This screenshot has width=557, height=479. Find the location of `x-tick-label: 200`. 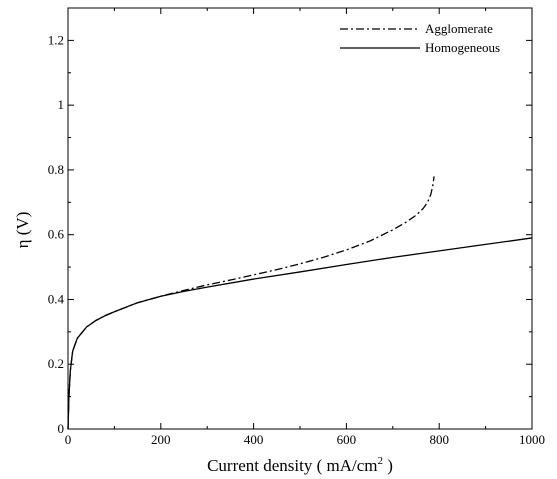

x-tick-label: 200 is located at coordinates (161, 439).